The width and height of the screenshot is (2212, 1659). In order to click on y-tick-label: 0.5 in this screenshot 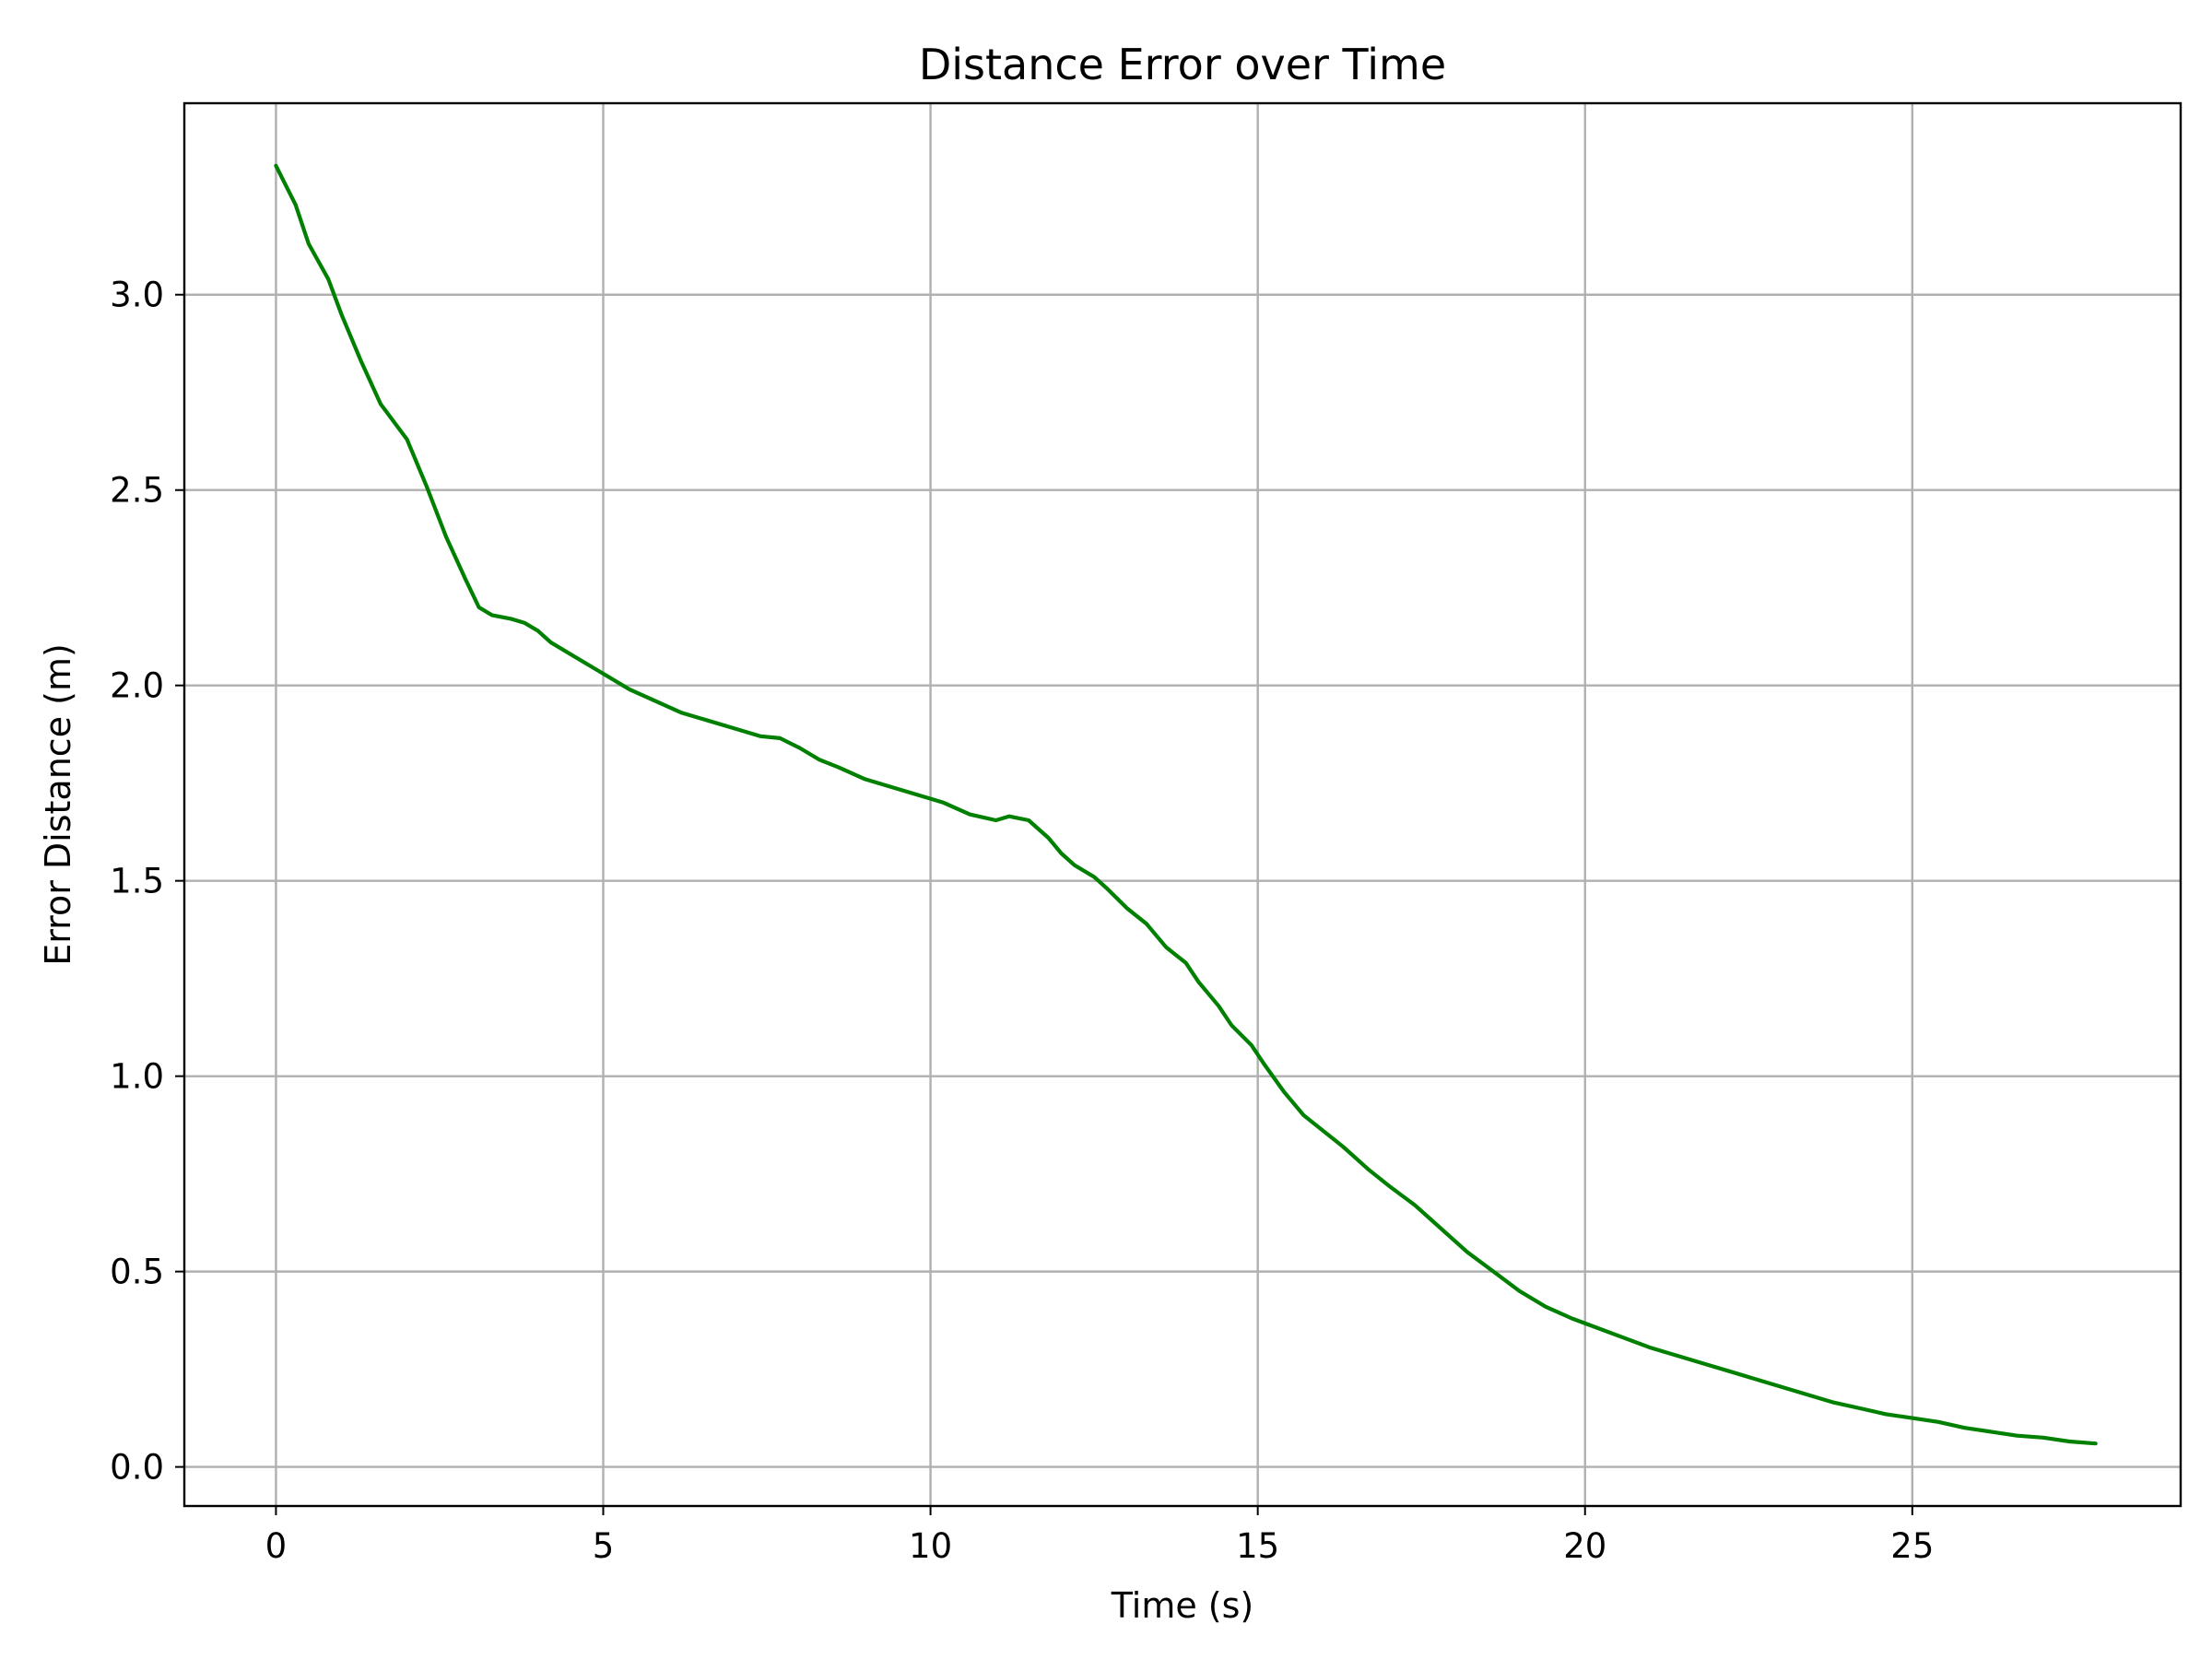, I will do `click(137, 1272)`.